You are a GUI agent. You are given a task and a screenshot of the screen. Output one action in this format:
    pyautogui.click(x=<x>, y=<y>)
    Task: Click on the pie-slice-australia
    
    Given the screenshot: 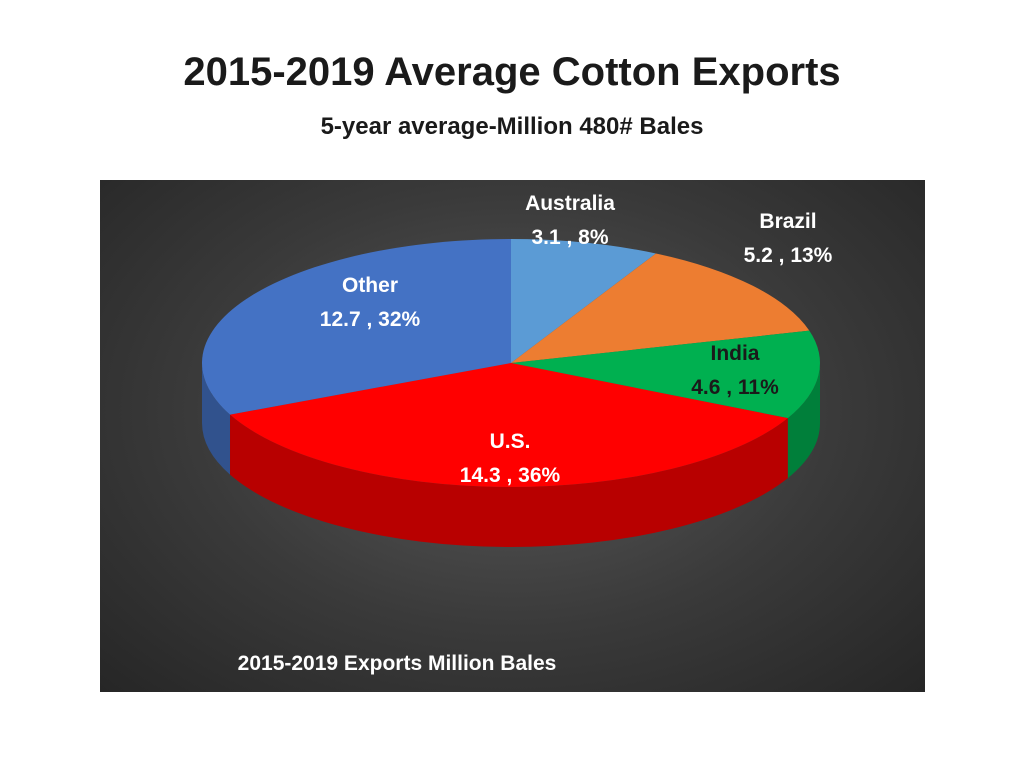 What is the action you would take?
    pyautogui.click(x=583, y=301)
    